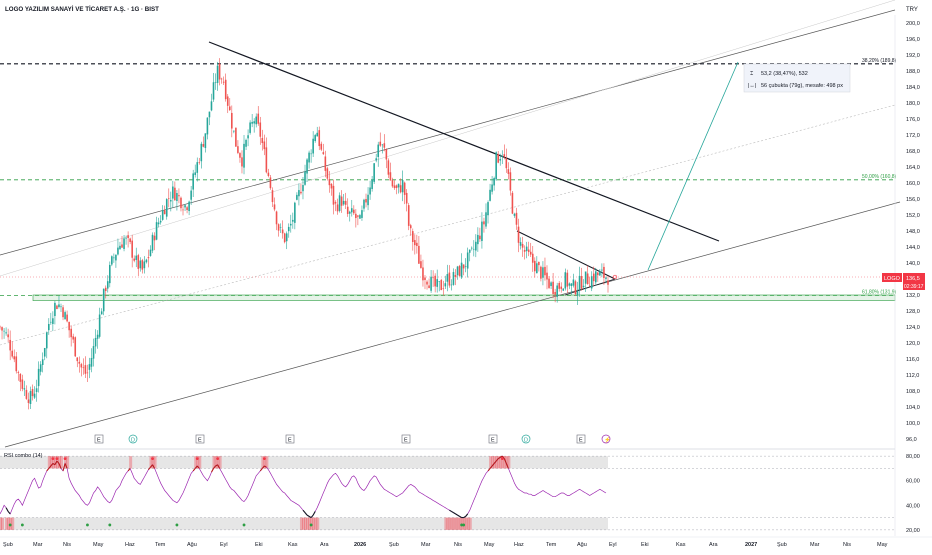 The image size is (932, 555). I want to click on triangle-upper-line, so click(566, 255).